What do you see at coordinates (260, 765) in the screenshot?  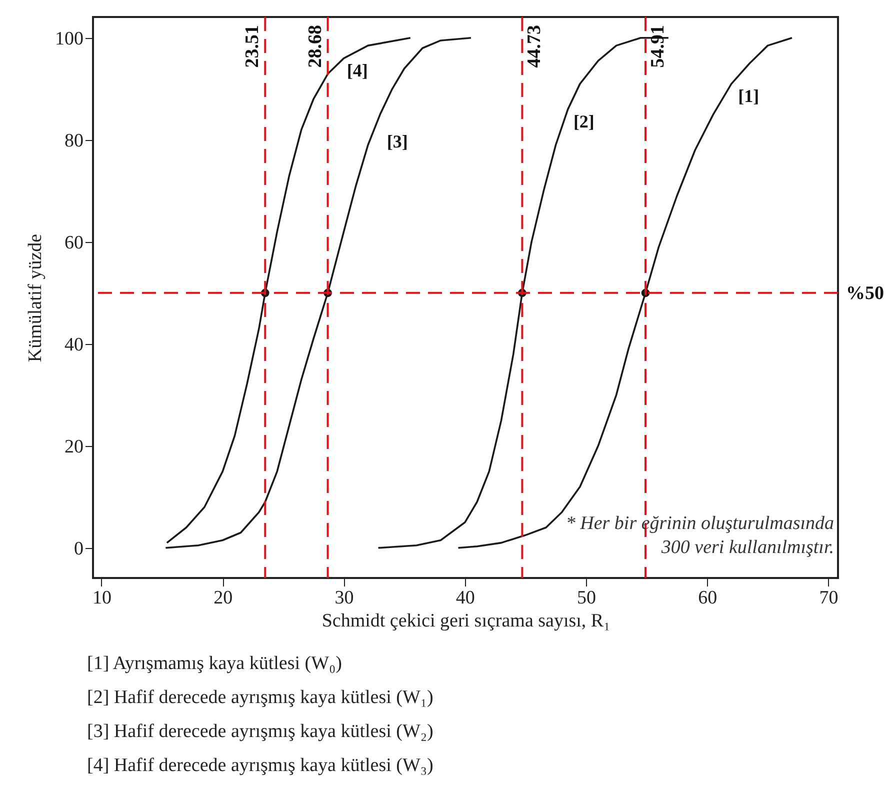 I see `text: [4] Hafif derecede ayrışmış kaya kütlesi (W₃)` at bounding box center [260, 765].